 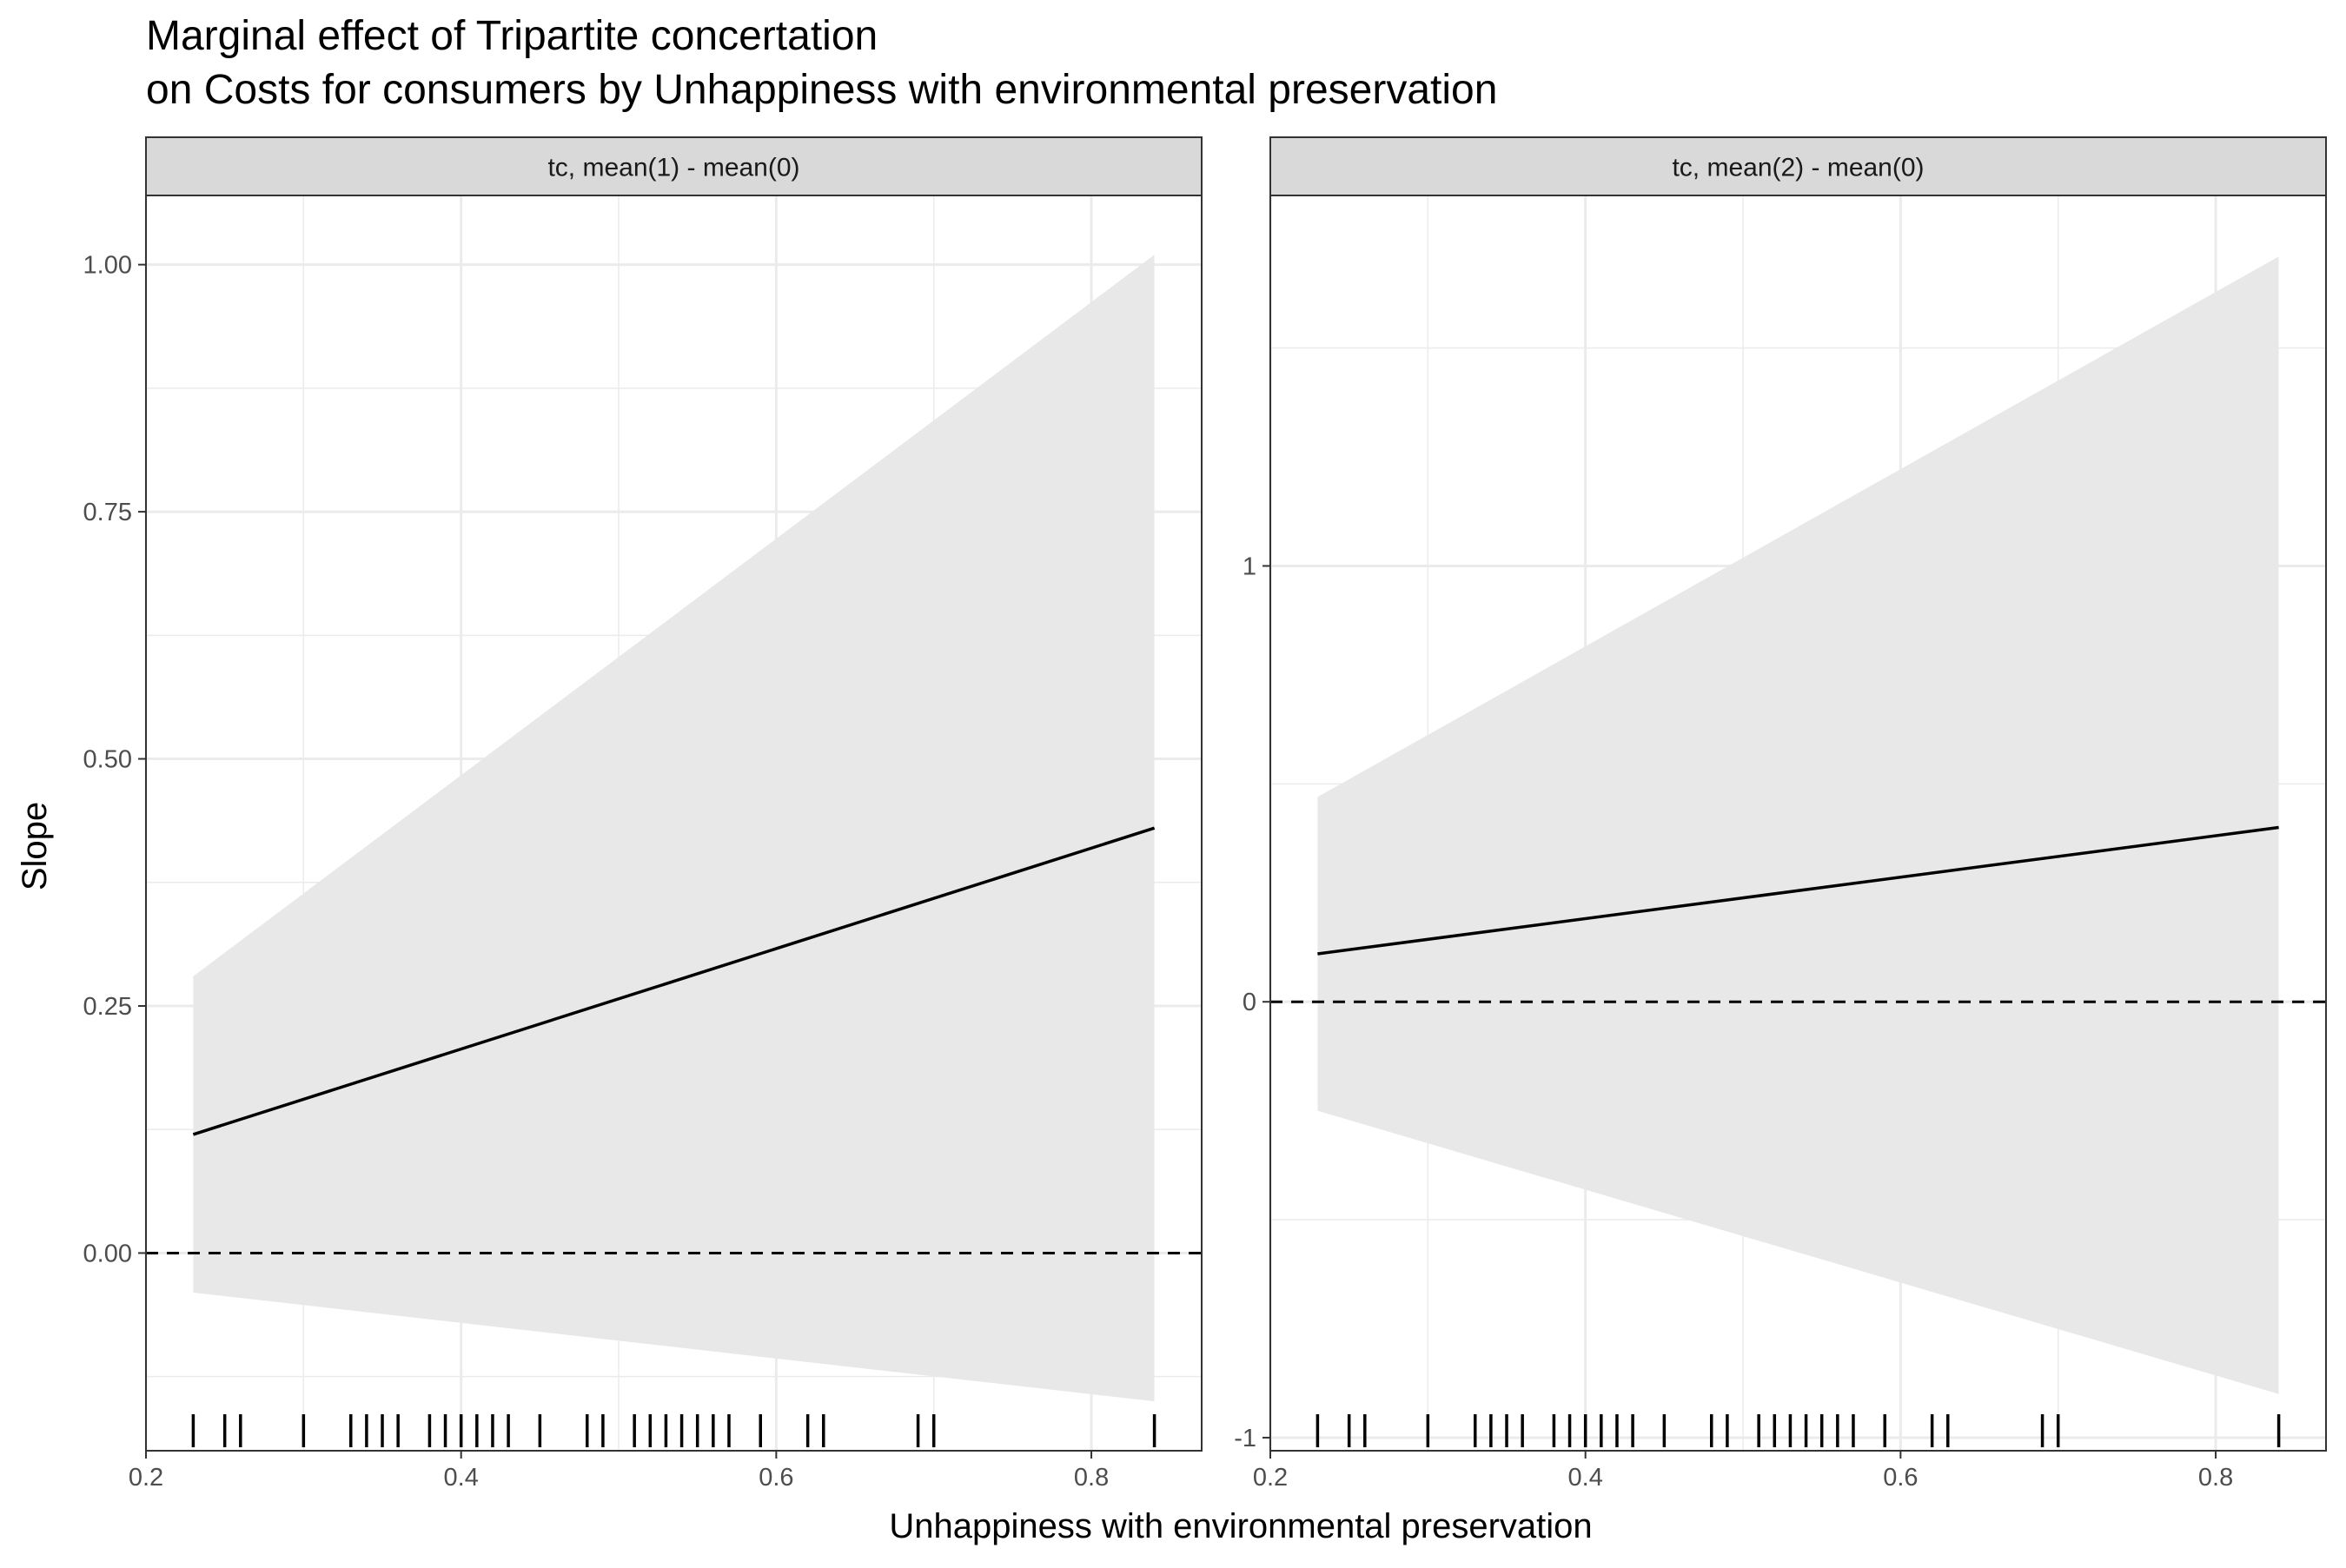 I want to click on y-tick-label: 0.00, so click(x=108, y=1253).